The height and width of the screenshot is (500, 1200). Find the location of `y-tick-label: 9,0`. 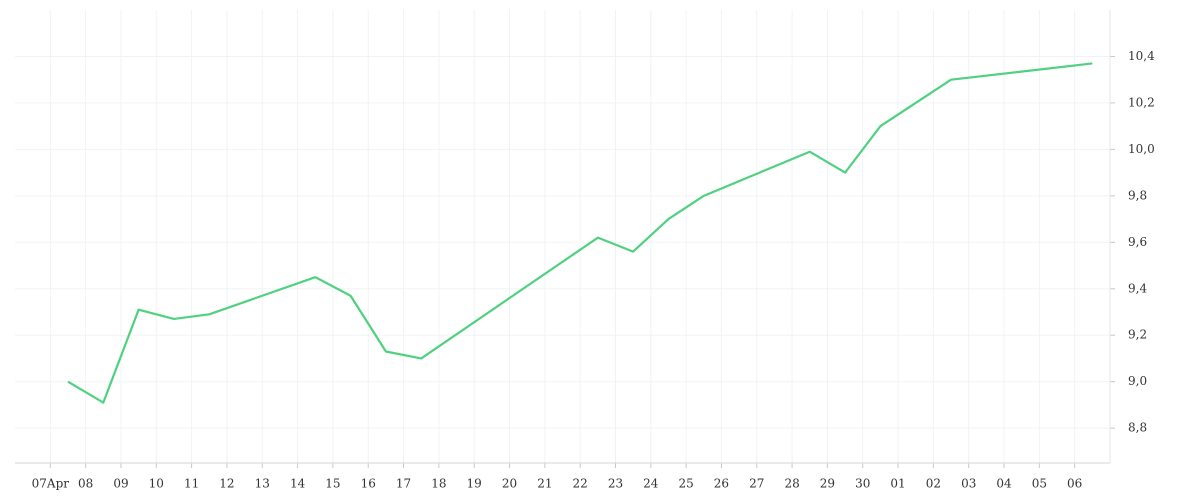

y-tick-label: 9,0 is located at coordinates (1137, 381).